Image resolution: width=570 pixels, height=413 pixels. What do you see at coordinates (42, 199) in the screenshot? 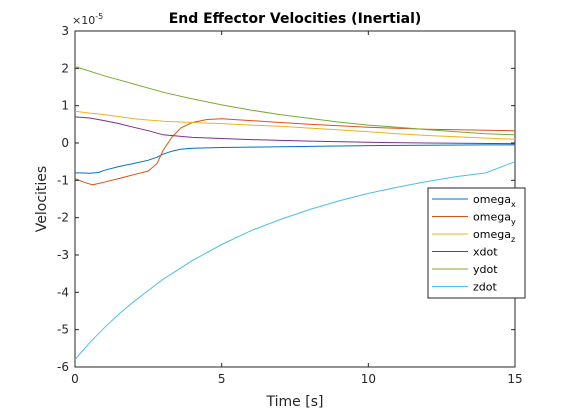
I see `y-axis-label: Velocities` at bounding box center [42, 199].